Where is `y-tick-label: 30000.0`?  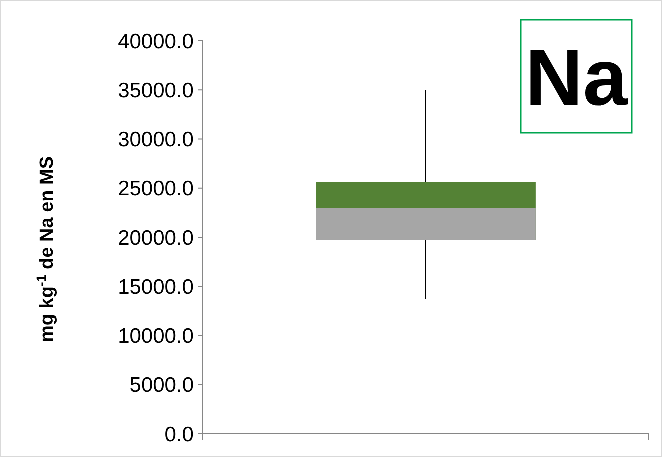
y-tick-label: 30000.0 is located at coordinates (156, 140).